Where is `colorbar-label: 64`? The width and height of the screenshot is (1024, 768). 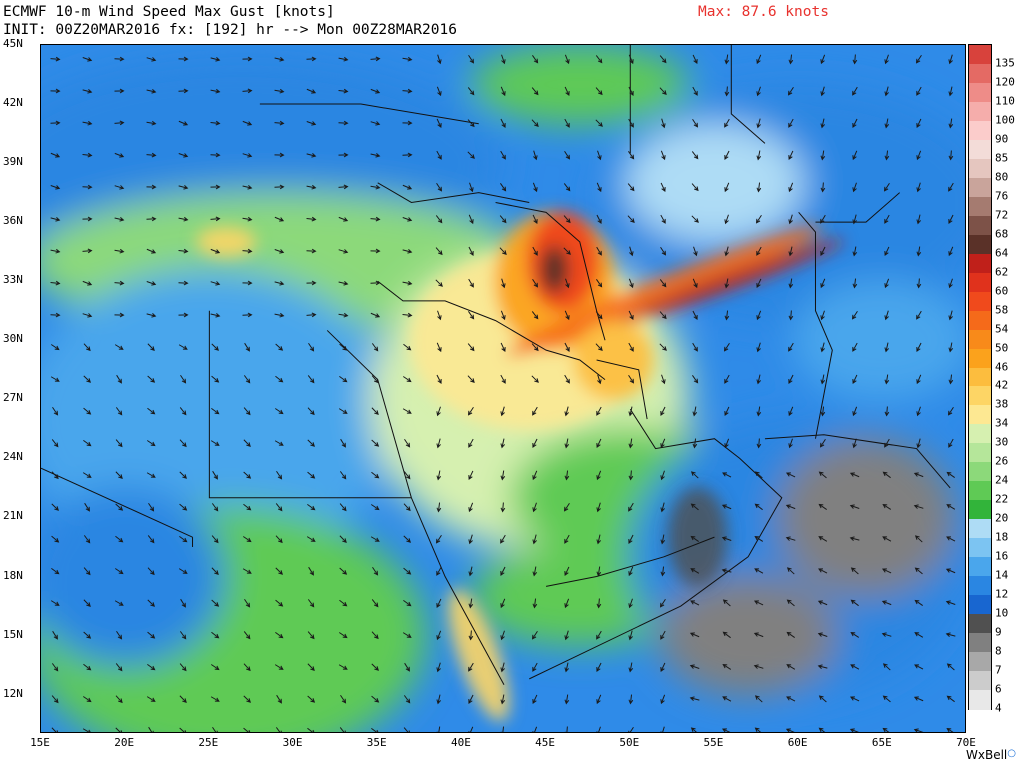
colorbar-label: 64 is located at coordinates (1002, 253).